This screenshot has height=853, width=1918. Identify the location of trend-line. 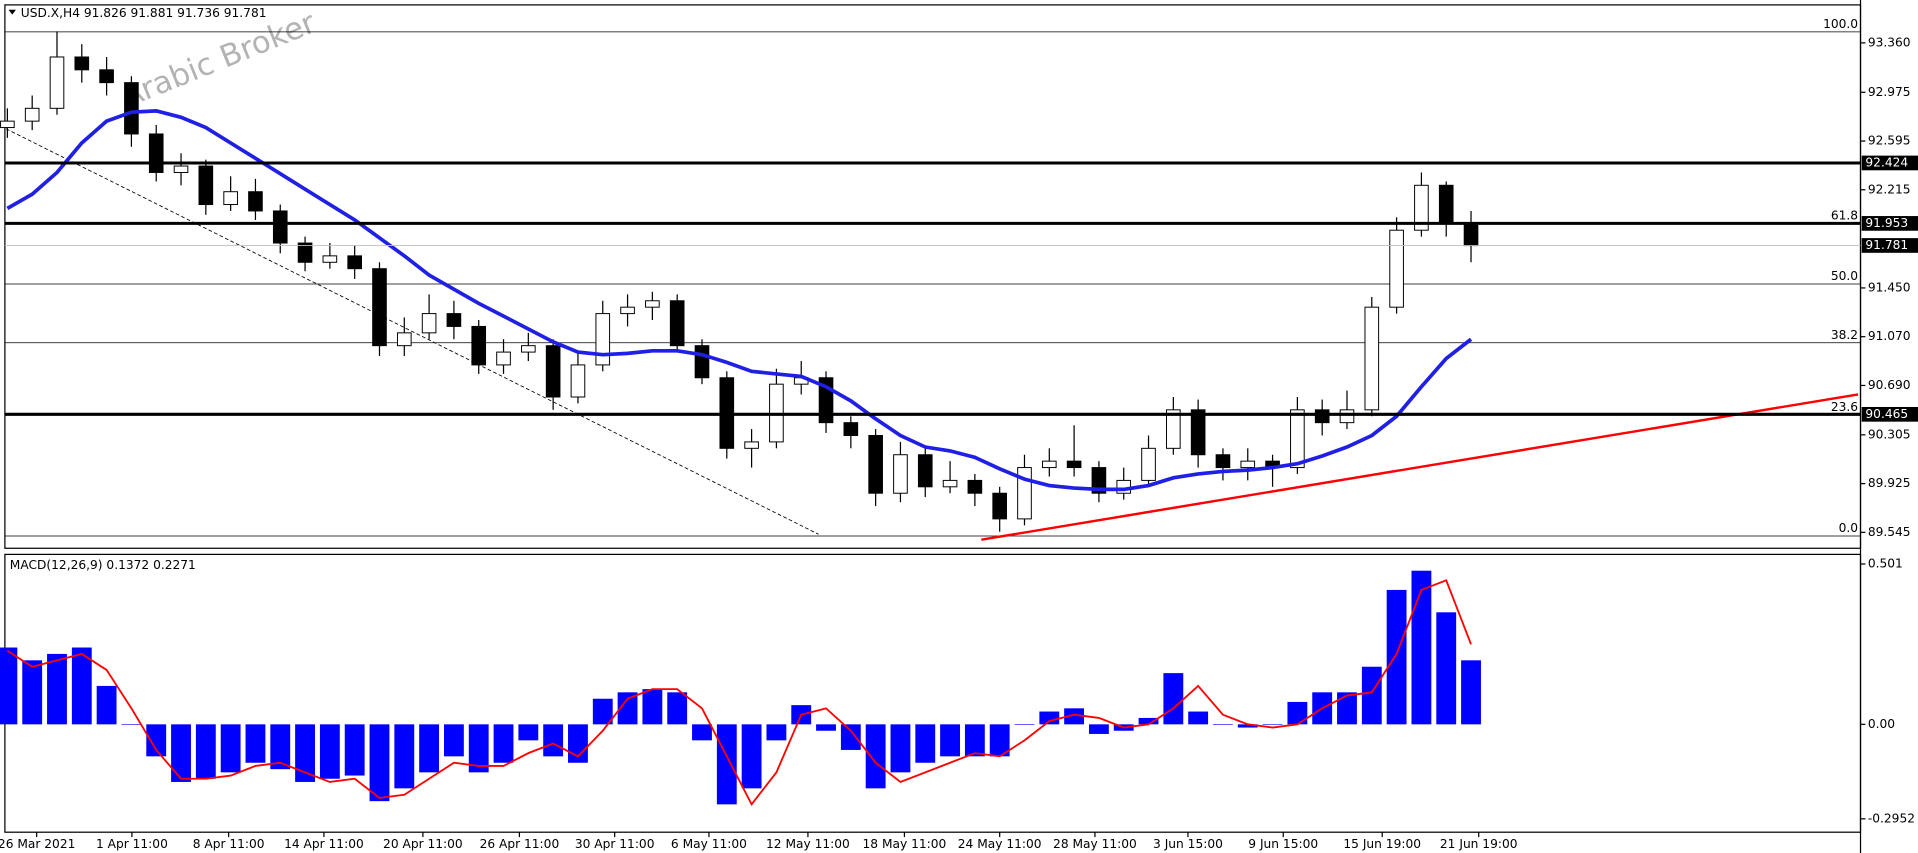
(1420, 467).